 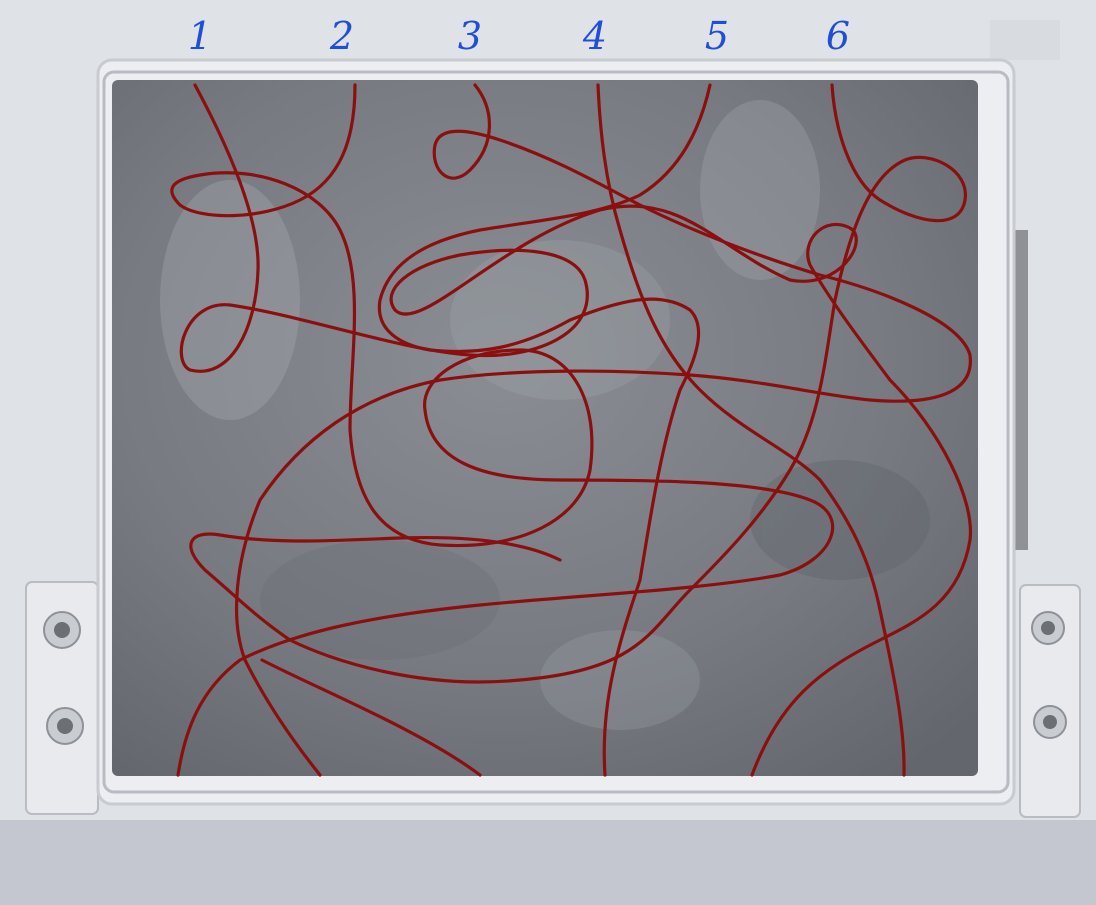 What do you see at coordinates (342, 36) in the screenshot?
I see `column-label-2: 2` at bounding box center [342, 36].